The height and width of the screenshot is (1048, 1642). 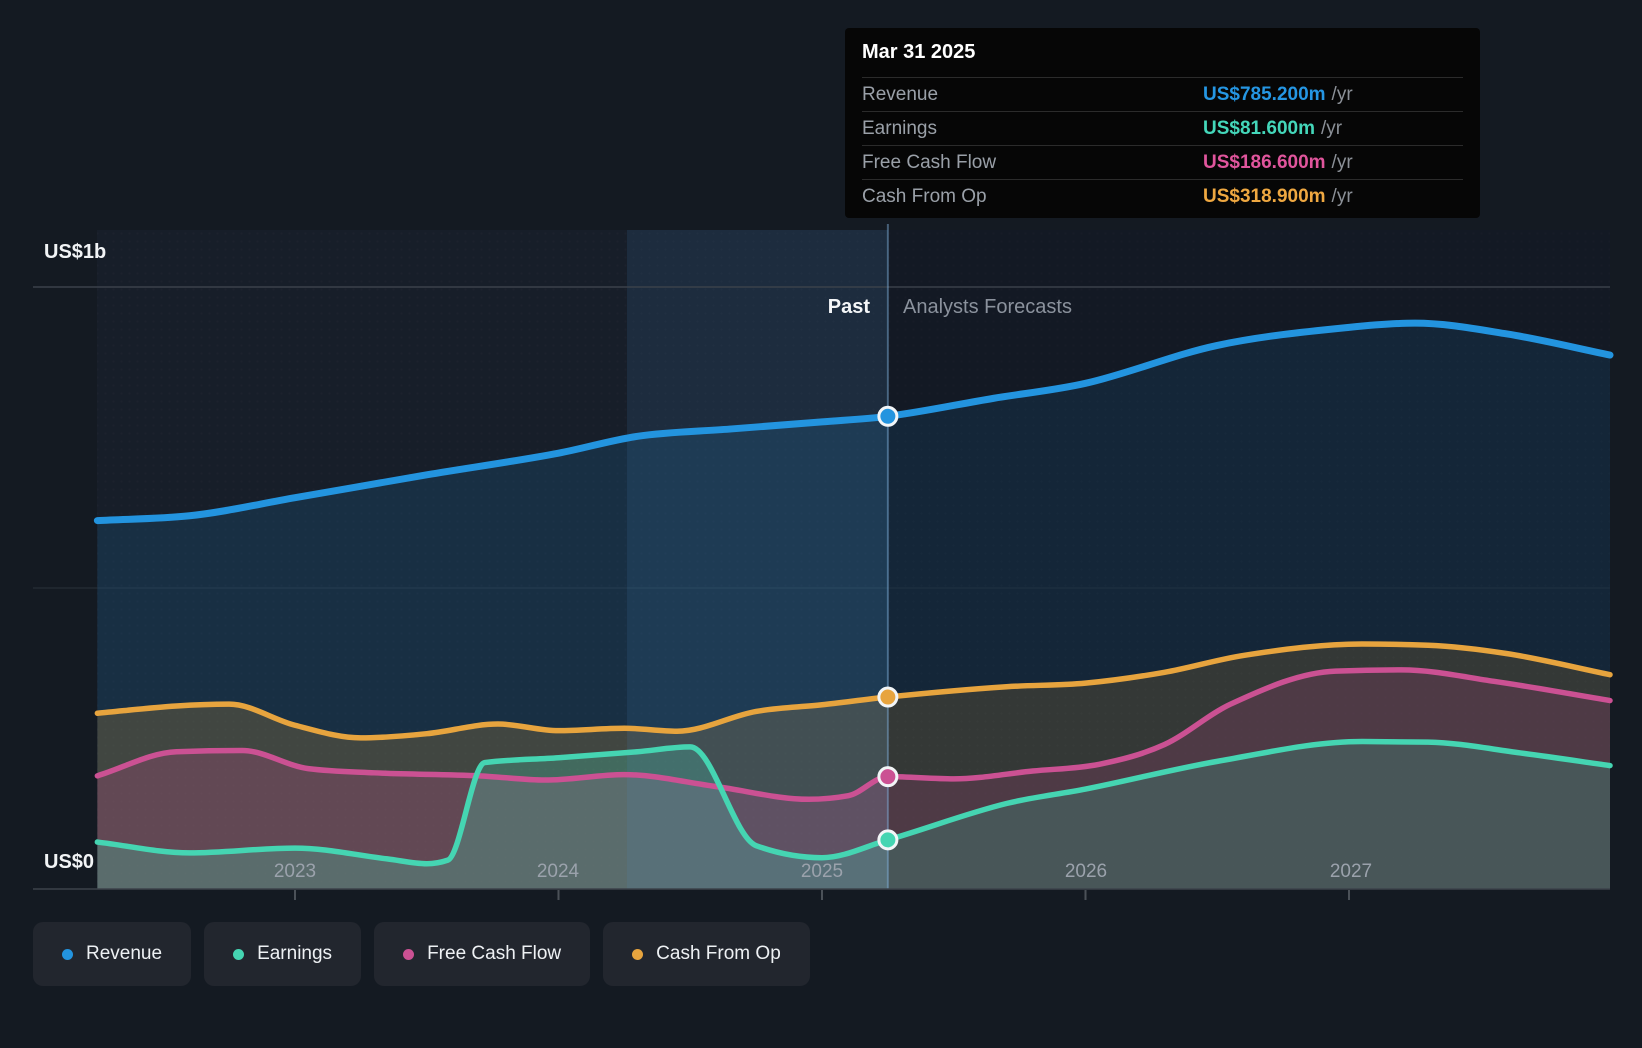 What do you see at coordinates (929, 162) in the screenshot?
I see `tooltip-label: Free Cash Flow` at bounding box center [929, 162].